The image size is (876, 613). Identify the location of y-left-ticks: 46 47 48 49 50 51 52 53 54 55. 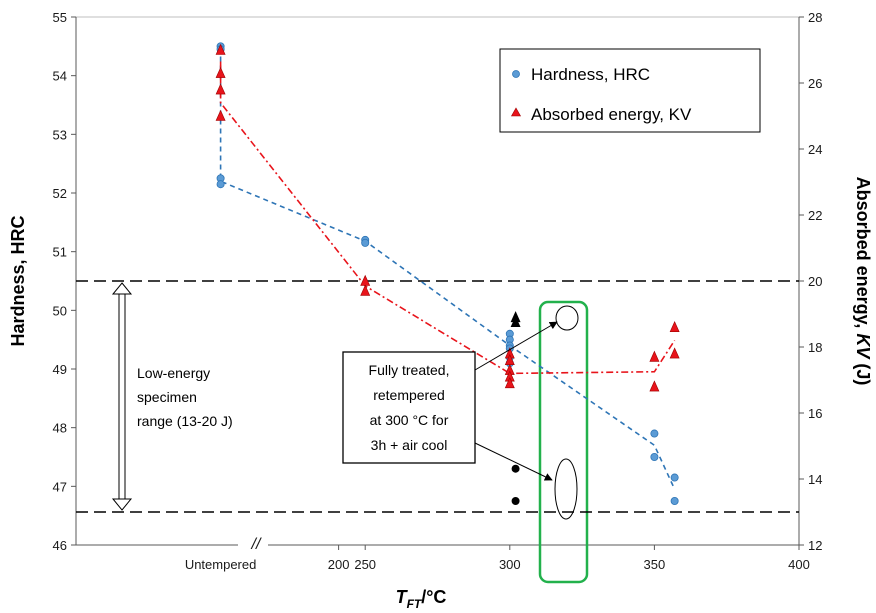
(64, 281).